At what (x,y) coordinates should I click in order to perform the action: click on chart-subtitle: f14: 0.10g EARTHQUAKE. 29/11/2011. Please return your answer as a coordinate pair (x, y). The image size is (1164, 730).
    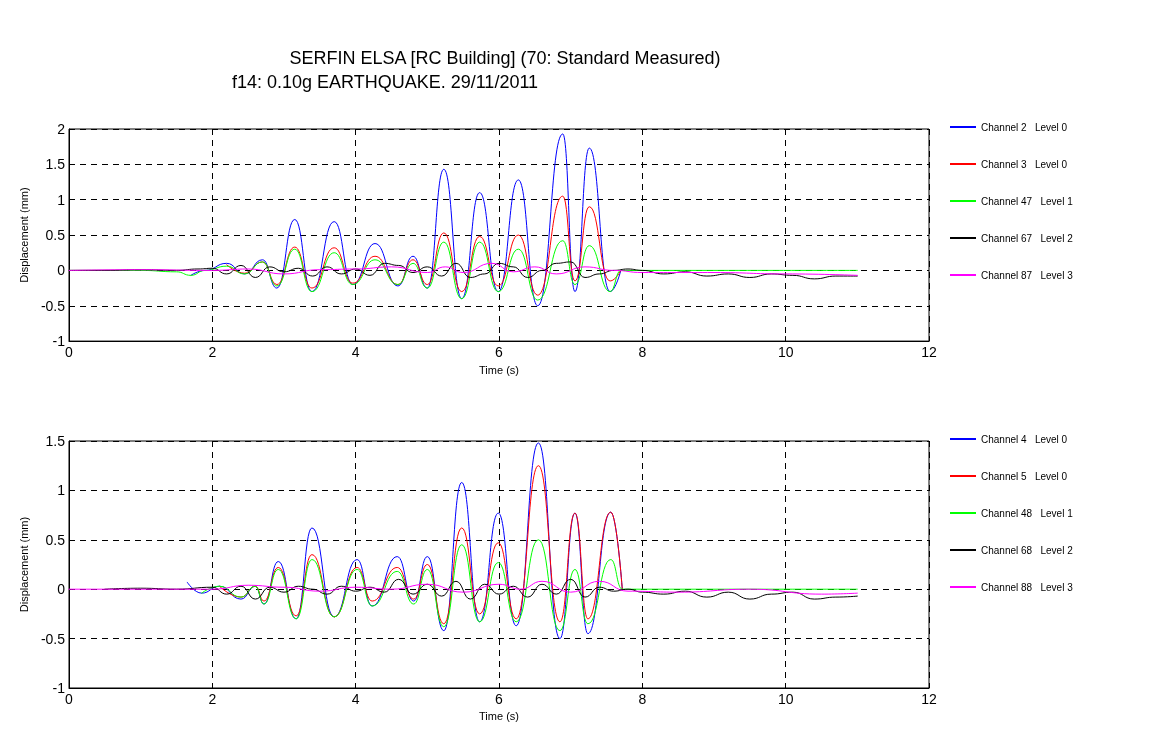
    Looking at the image, I should click on (385, 82).